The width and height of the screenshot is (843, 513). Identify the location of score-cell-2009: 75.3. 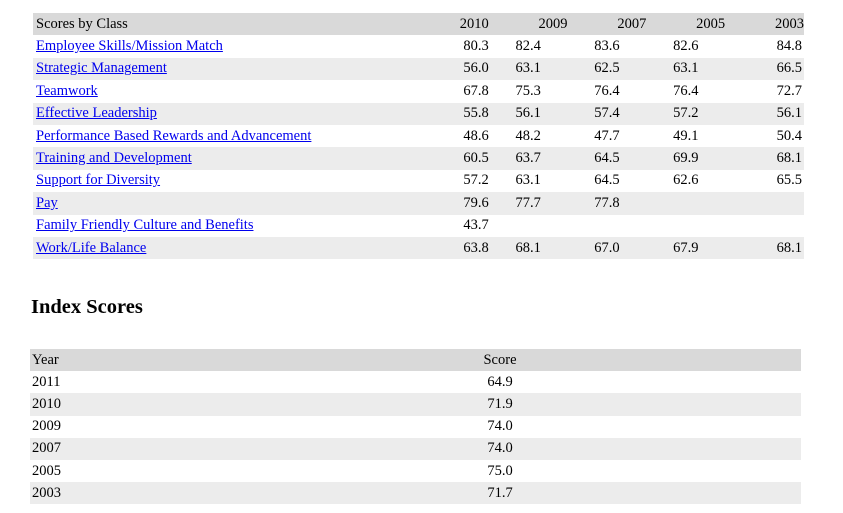
(528, 90).